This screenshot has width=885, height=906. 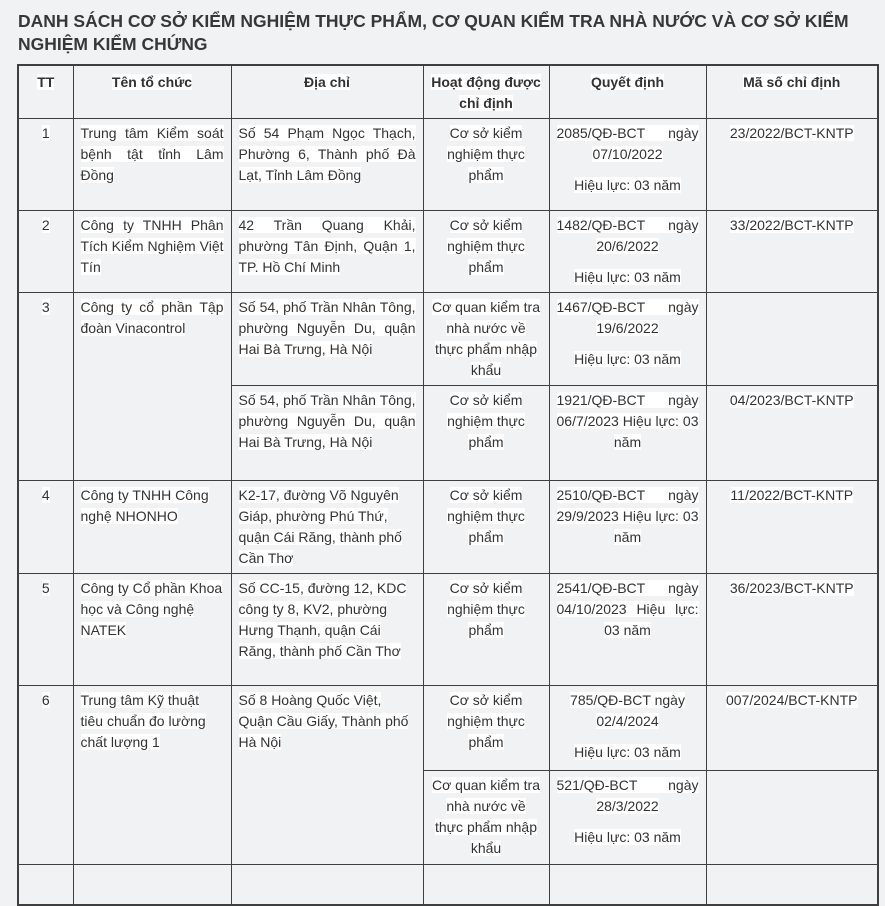 I want to click on header-decision: Quyết định, so click(x=627, y=91).